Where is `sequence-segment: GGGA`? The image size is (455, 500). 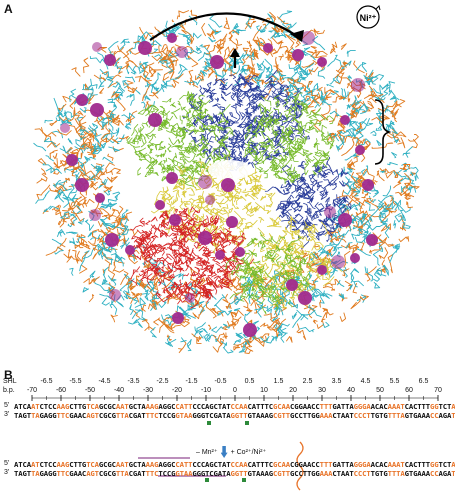 sequence-segment: GGGA is located at coordinates (362, 464).